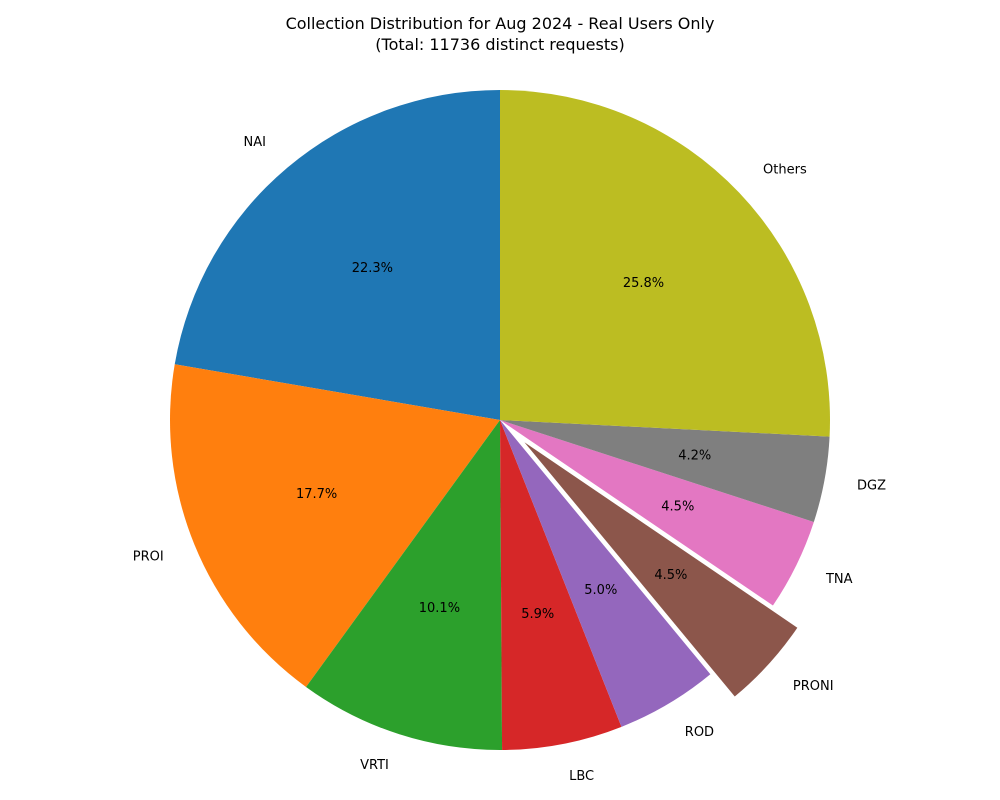 Image resolution: width=1000 pixels, height=800 pixels. I want to click on slice-label-vrti: VRTI, so click(374, 765).